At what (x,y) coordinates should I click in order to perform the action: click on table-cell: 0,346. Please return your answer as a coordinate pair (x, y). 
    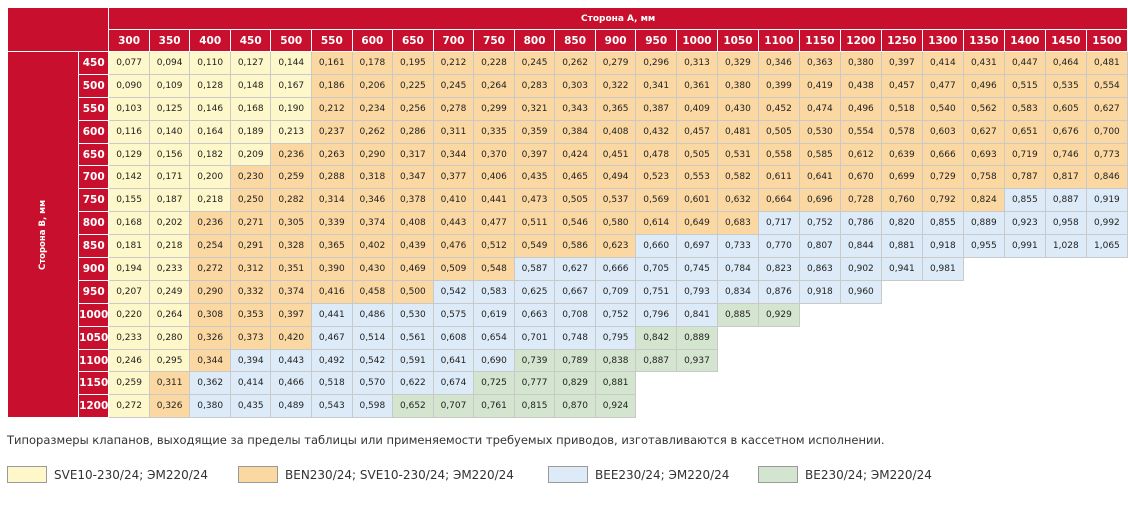
    Looking at the image, I should click on (778, 63).